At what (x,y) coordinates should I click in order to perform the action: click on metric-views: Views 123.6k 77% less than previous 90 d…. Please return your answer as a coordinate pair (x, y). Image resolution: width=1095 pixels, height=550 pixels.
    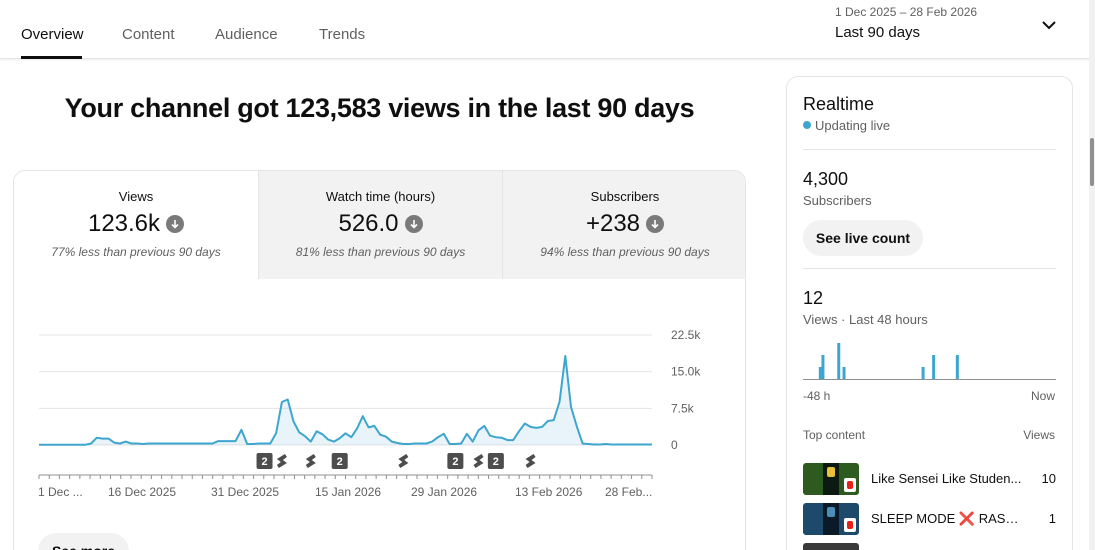
    Looking at the image, I should click on (136, 225).